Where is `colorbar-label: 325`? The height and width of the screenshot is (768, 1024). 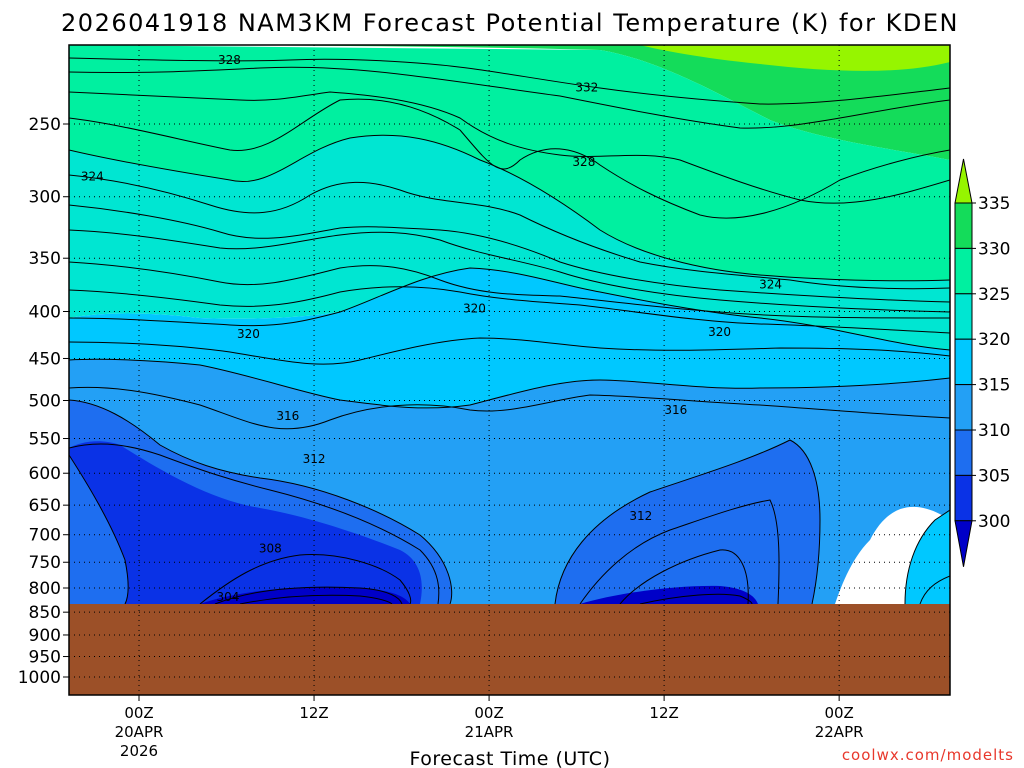
colorbar-label: 325 is located at coordinates (994, 295).